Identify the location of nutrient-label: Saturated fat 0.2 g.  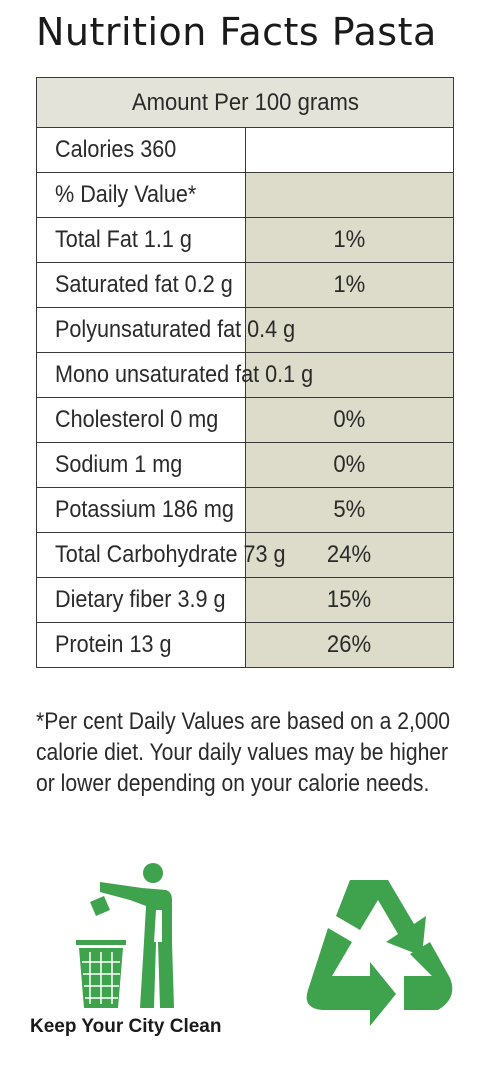
(141, 285).